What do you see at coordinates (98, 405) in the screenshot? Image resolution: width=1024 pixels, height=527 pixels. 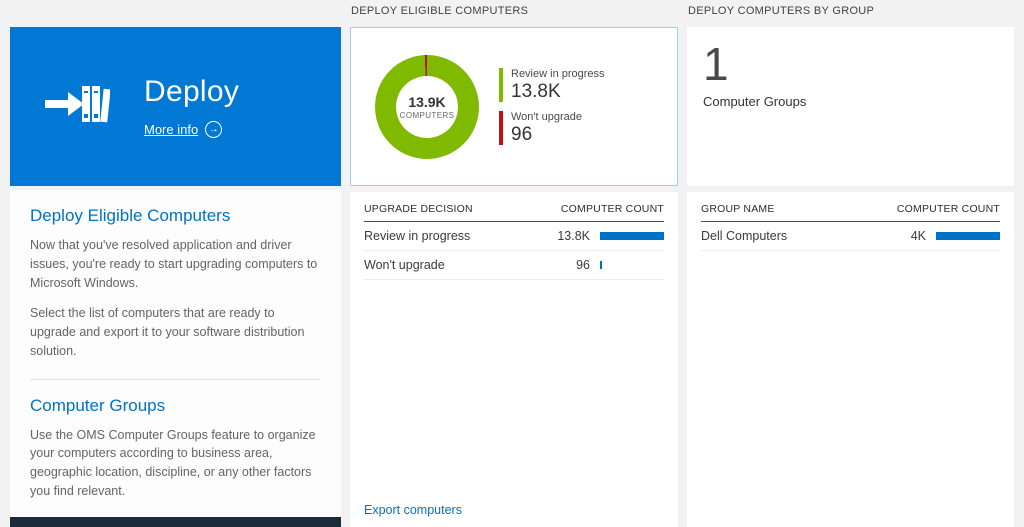 I see `section-heading: Computer Groups` at bounding box center [98, 405].